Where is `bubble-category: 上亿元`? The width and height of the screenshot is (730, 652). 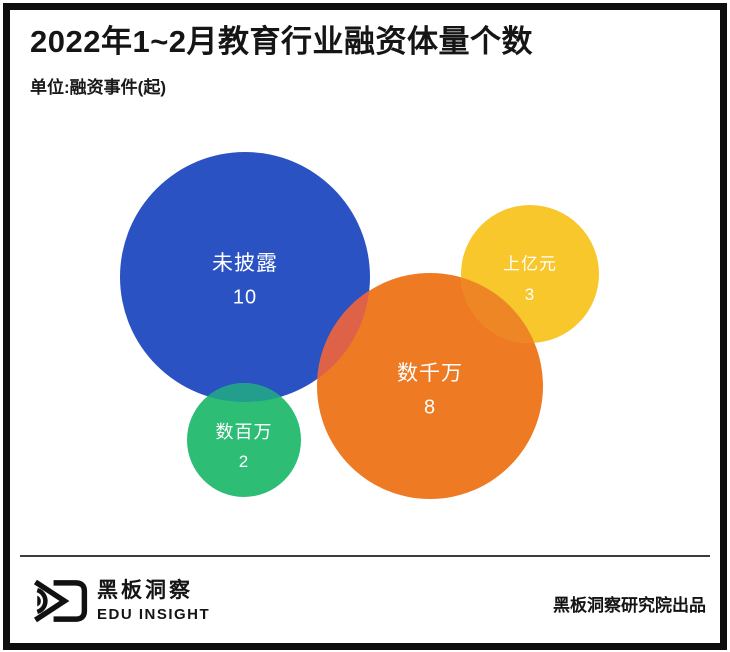 bubble-category: 上亿元 is located at coordinates (530, 264).